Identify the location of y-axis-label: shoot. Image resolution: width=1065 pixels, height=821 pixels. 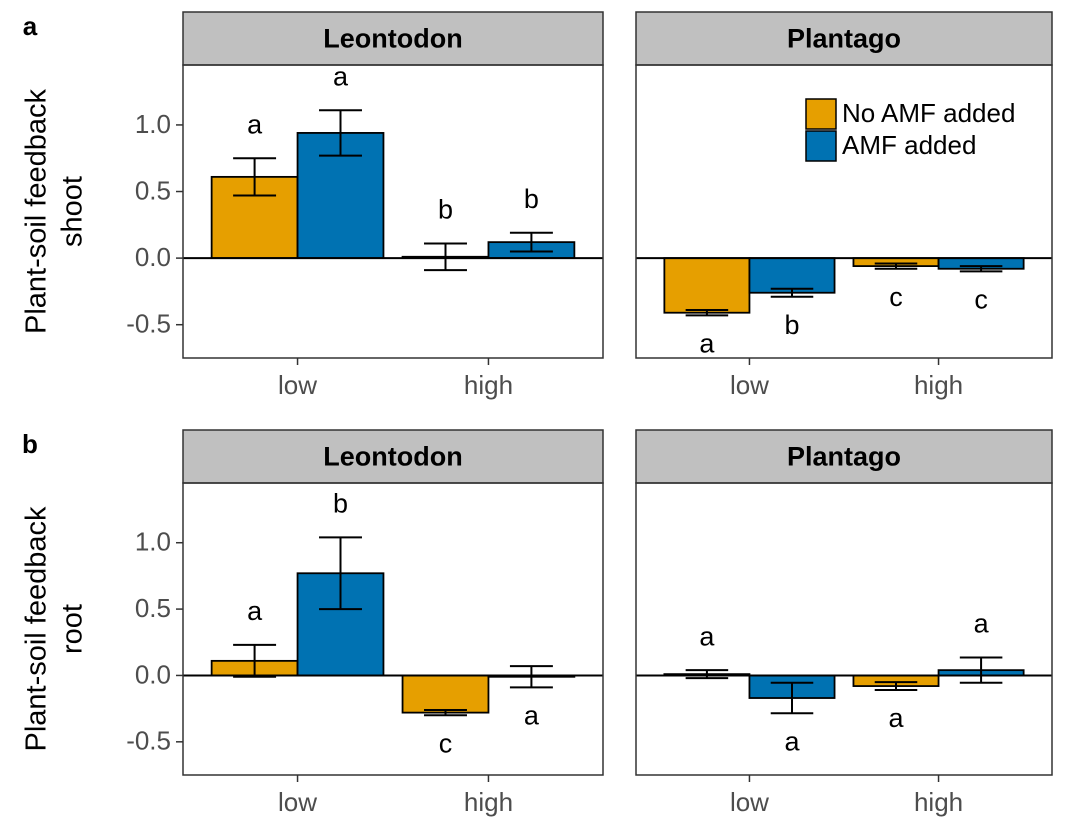
(73, 211).